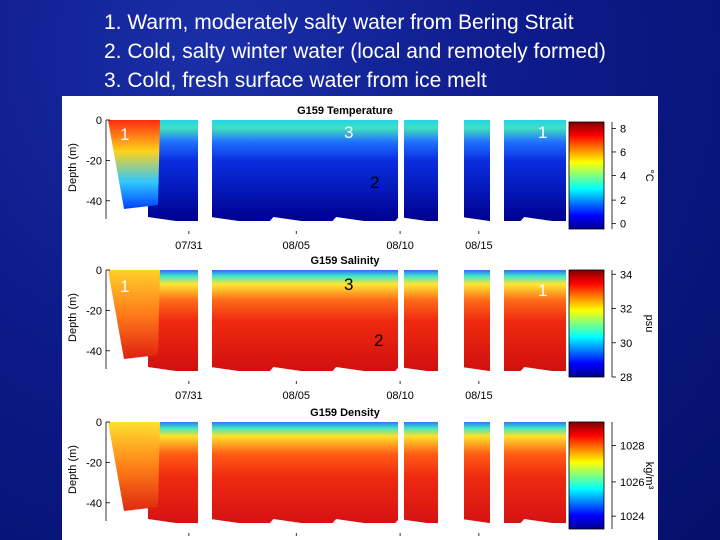  I want to click on colorbar-tick-label: 4, so click(623, 177).